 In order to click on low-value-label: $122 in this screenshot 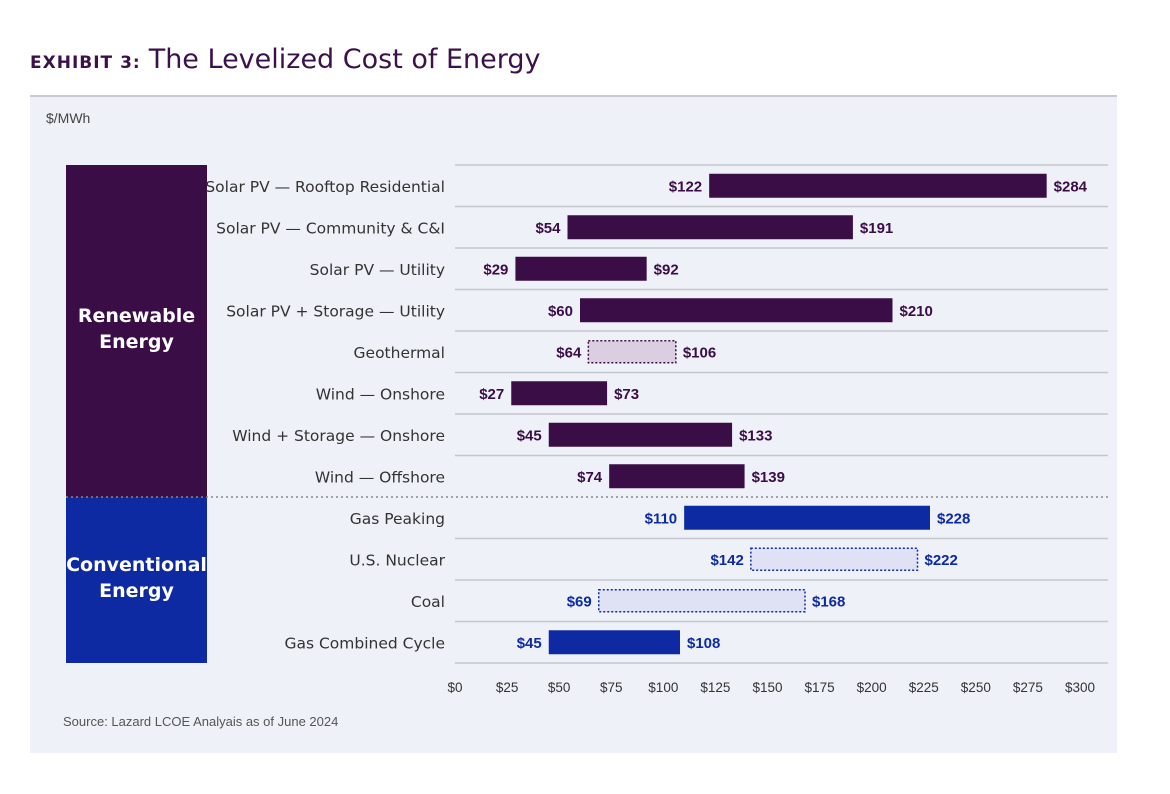, I will do `click(685, 186)`.